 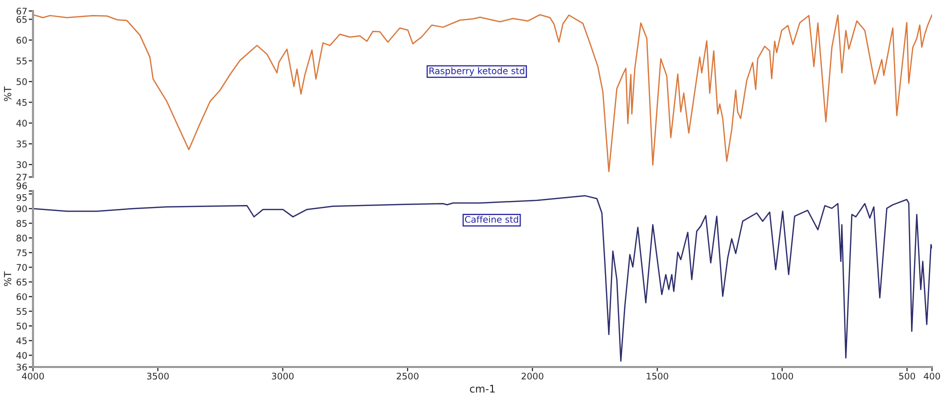 What do you see at coordinates (533, 376) in the screenshot?
I see `x-tick-label: 2000` at bounding box center [533, 376].